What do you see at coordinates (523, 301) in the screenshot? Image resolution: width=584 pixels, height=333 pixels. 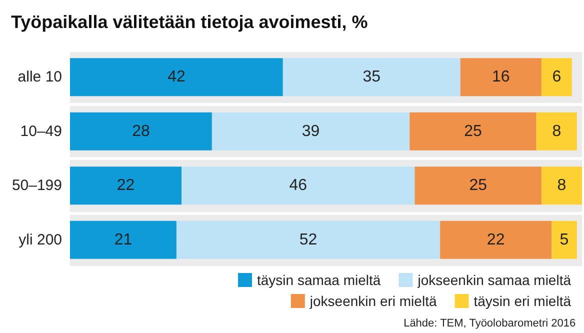 I see `legend-label: täysin eri mieltä` at bounding box center [523, 301].